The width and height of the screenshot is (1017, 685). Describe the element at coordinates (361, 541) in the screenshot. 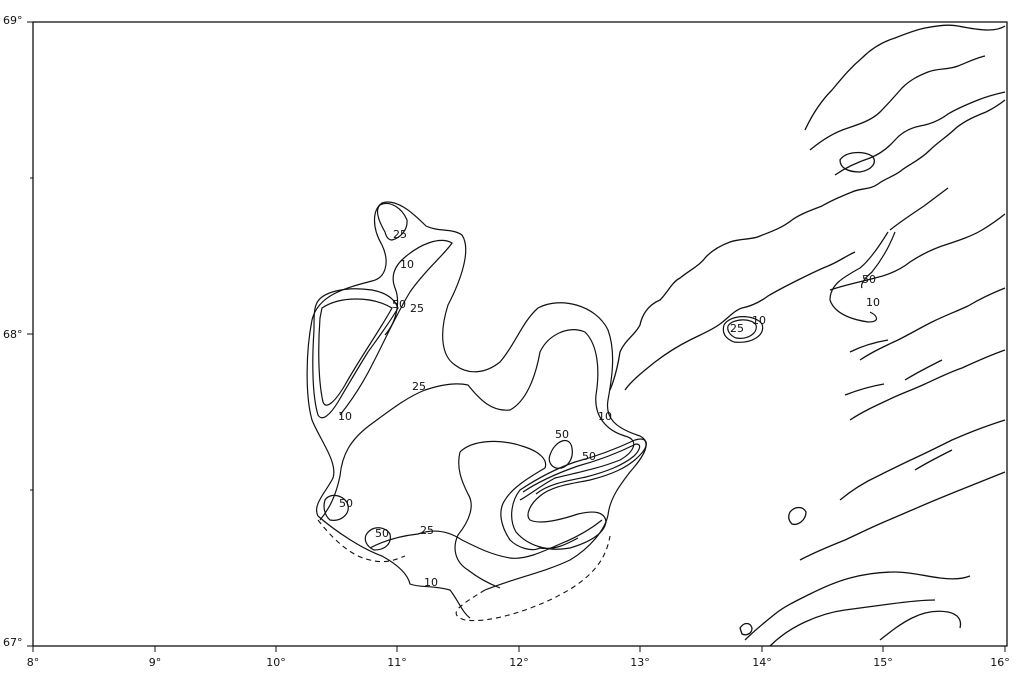

I see `contour-25-dashed` at that location.